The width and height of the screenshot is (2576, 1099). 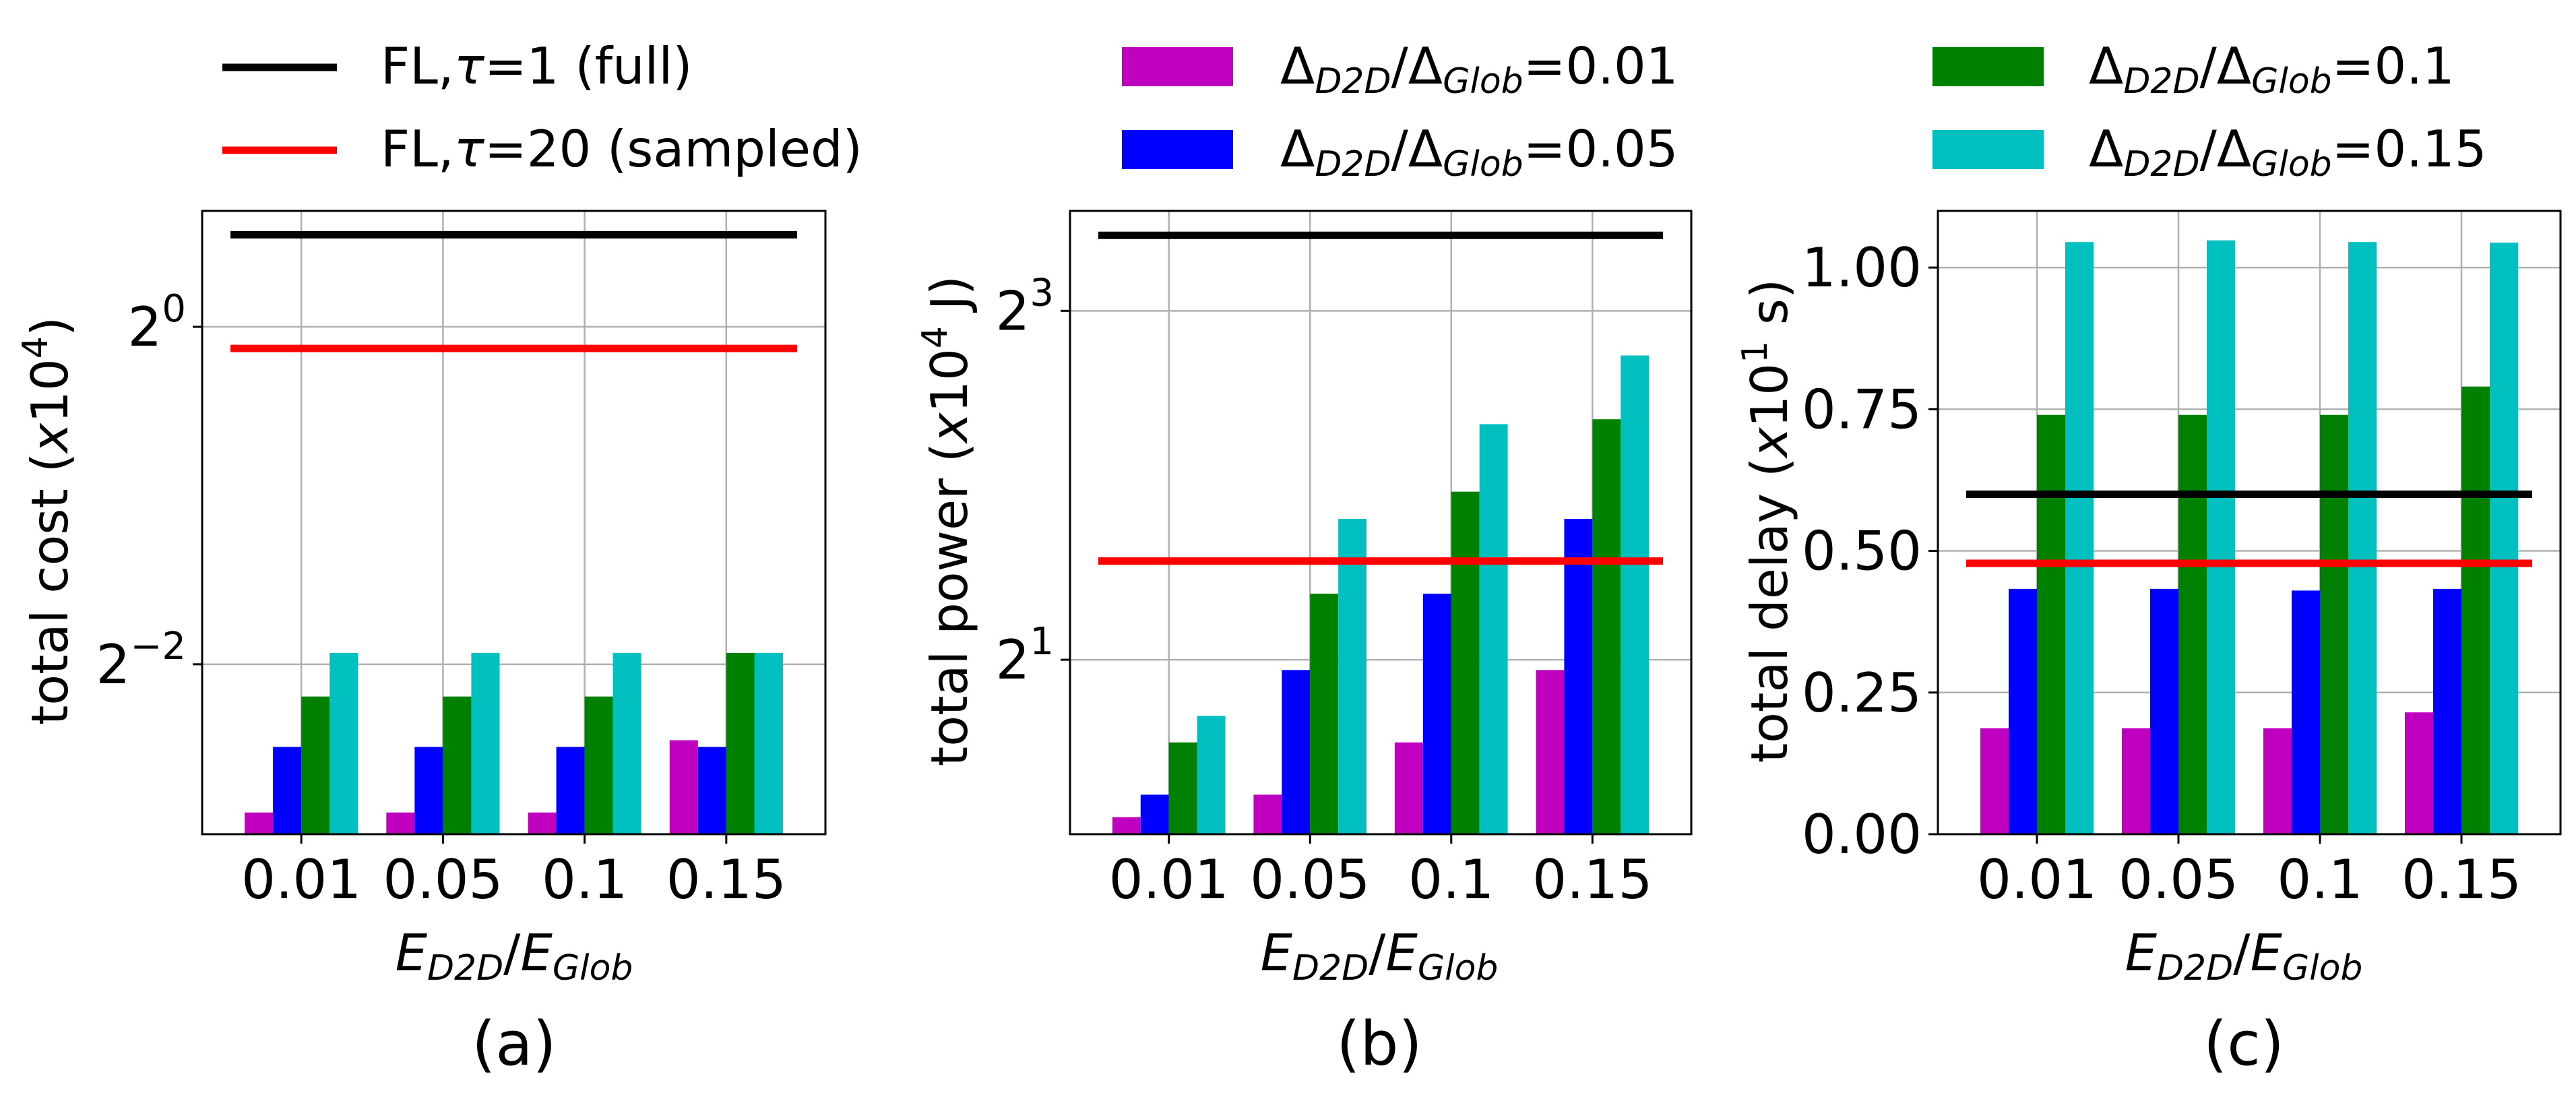 I want to click on panel-c-xlabel: ED2D/EGlob, so click(x=2244, y=955).